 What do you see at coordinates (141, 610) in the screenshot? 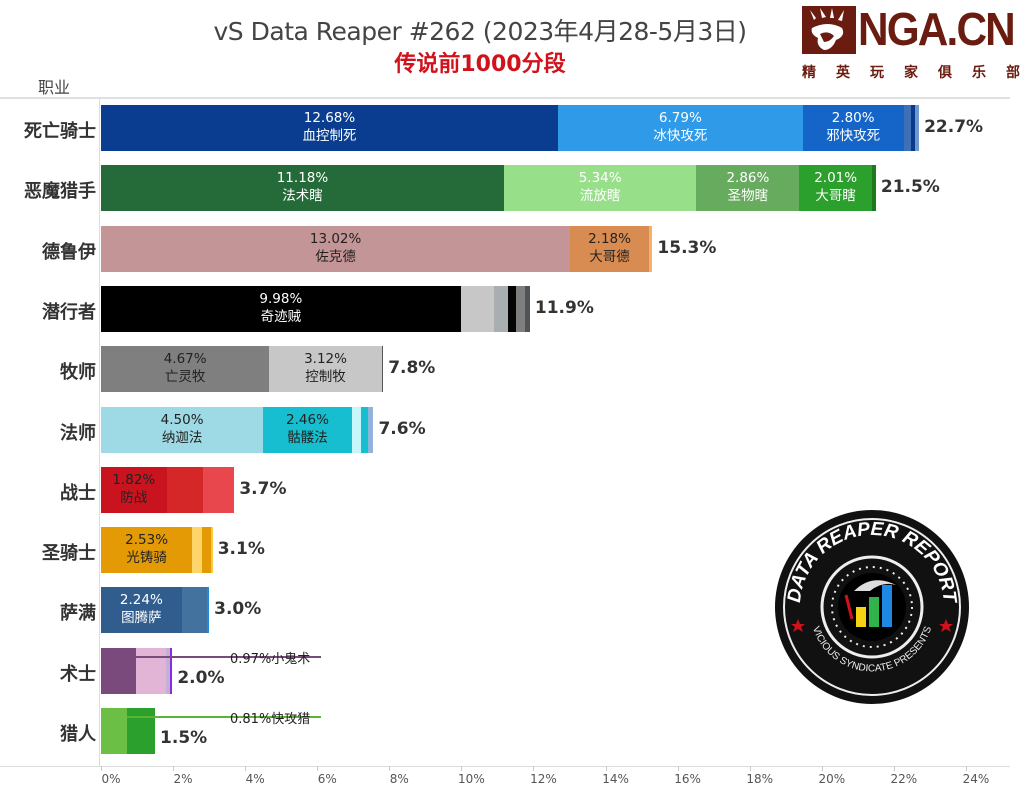
I see `bar-segment: 2.24% 图腾萨` at bounding box center [141, 610].